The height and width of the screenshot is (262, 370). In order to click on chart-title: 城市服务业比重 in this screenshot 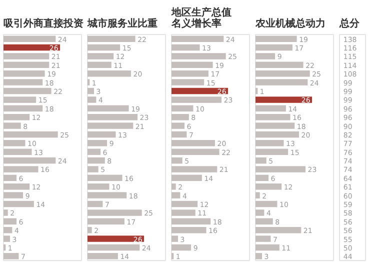, I will do `click(122, 24)`.